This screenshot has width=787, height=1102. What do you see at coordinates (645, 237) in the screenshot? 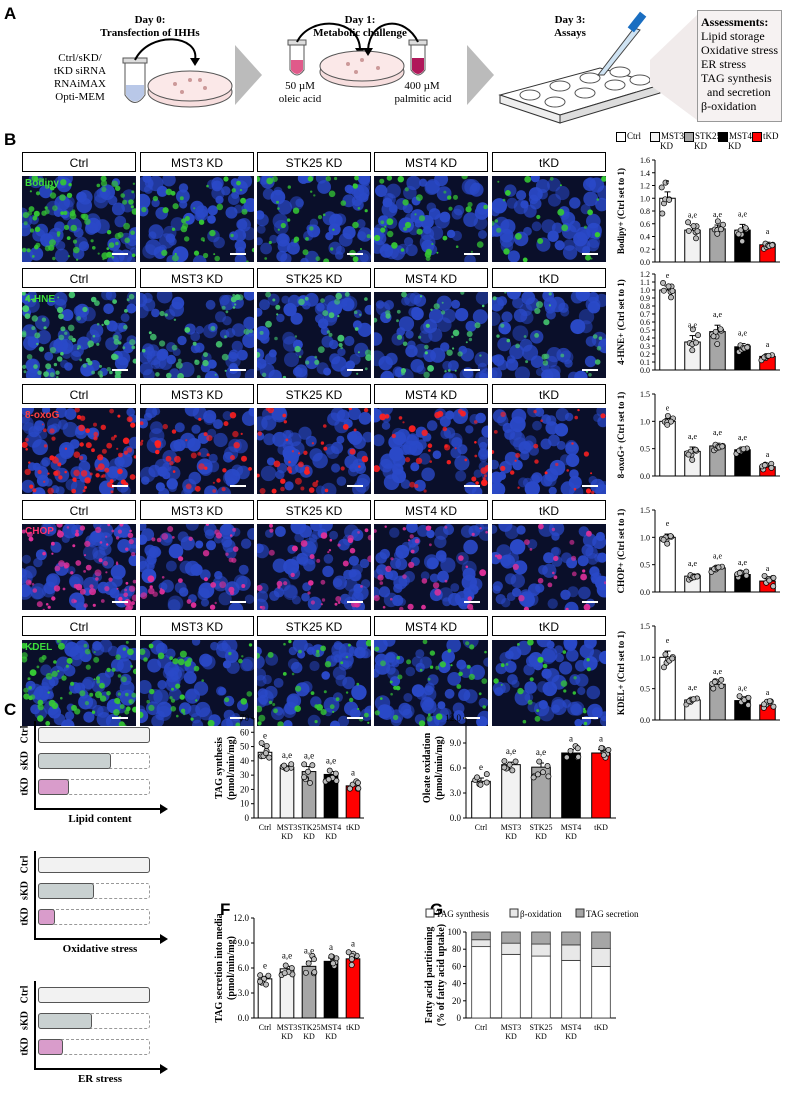
I see `y-tick-label: 0.4` at bounding box center [645, 237].